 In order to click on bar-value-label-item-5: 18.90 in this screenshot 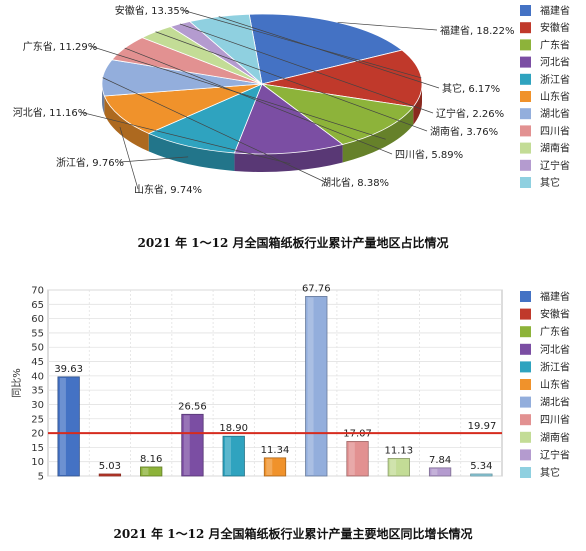, I will do `click(233, 428)`.